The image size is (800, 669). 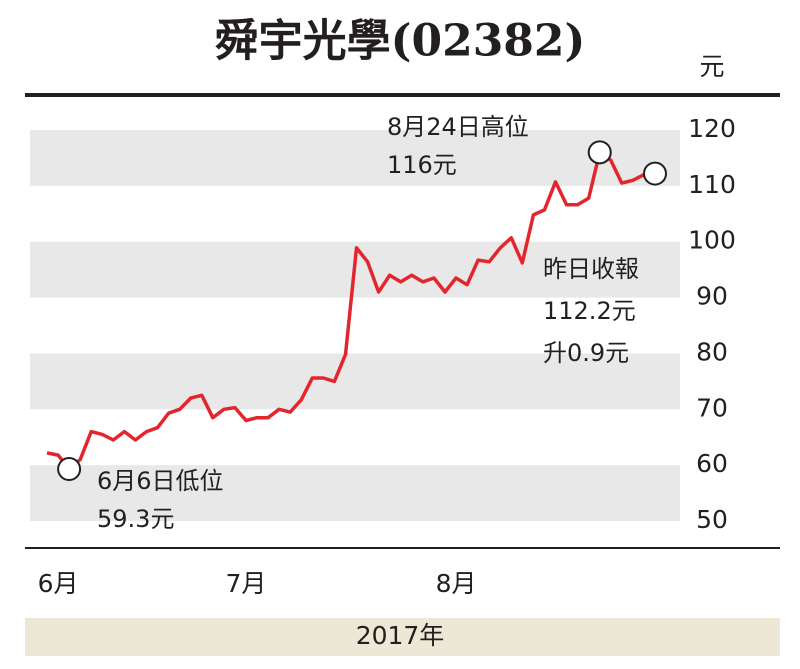 I want to click on annotation: 昨日收報, so click(x=591, y=269).